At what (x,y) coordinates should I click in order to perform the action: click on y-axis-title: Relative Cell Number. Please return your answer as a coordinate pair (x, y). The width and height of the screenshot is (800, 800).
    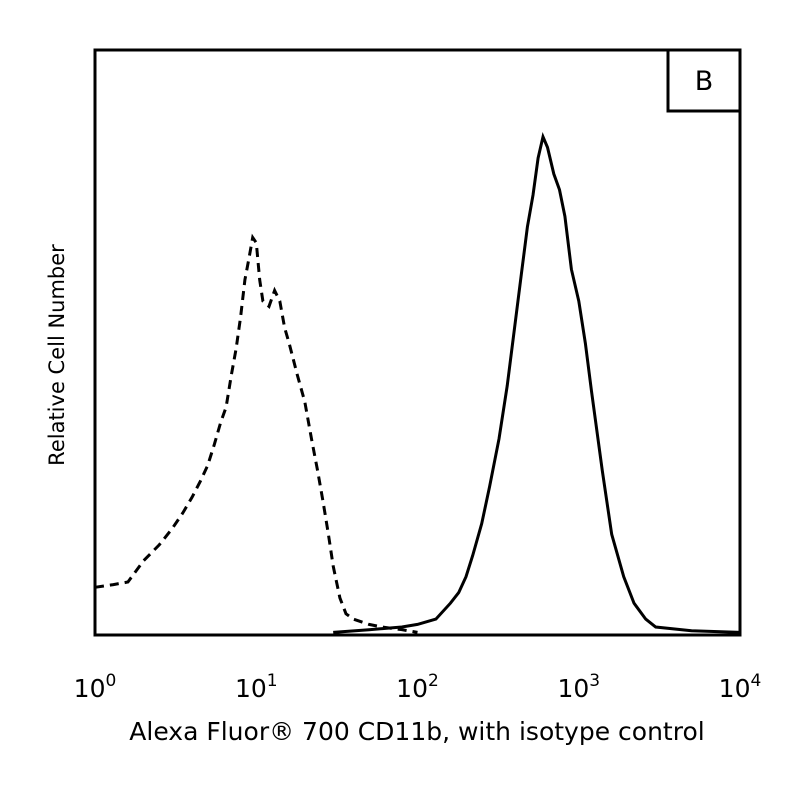
    Looking at the image, I should click on (57, 355).